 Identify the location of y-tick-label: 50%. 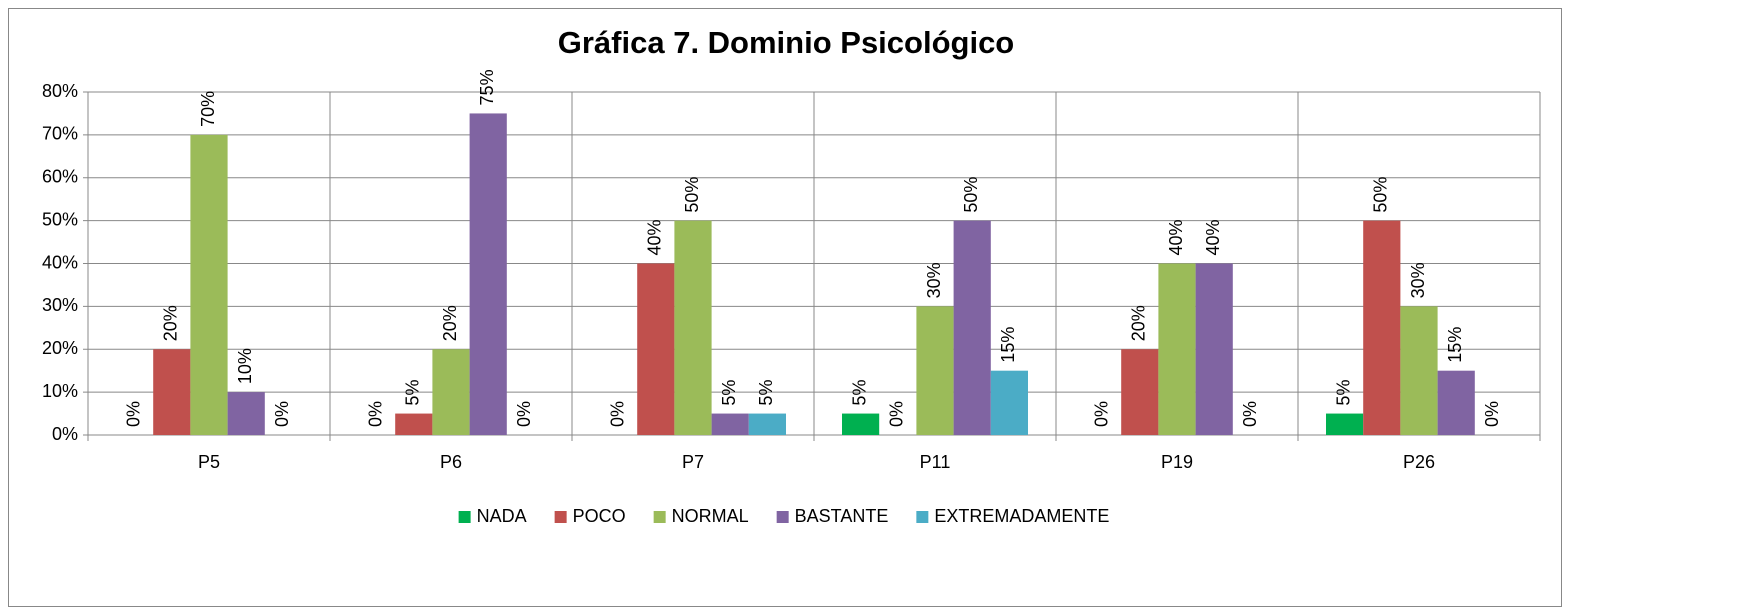
(60, 219).